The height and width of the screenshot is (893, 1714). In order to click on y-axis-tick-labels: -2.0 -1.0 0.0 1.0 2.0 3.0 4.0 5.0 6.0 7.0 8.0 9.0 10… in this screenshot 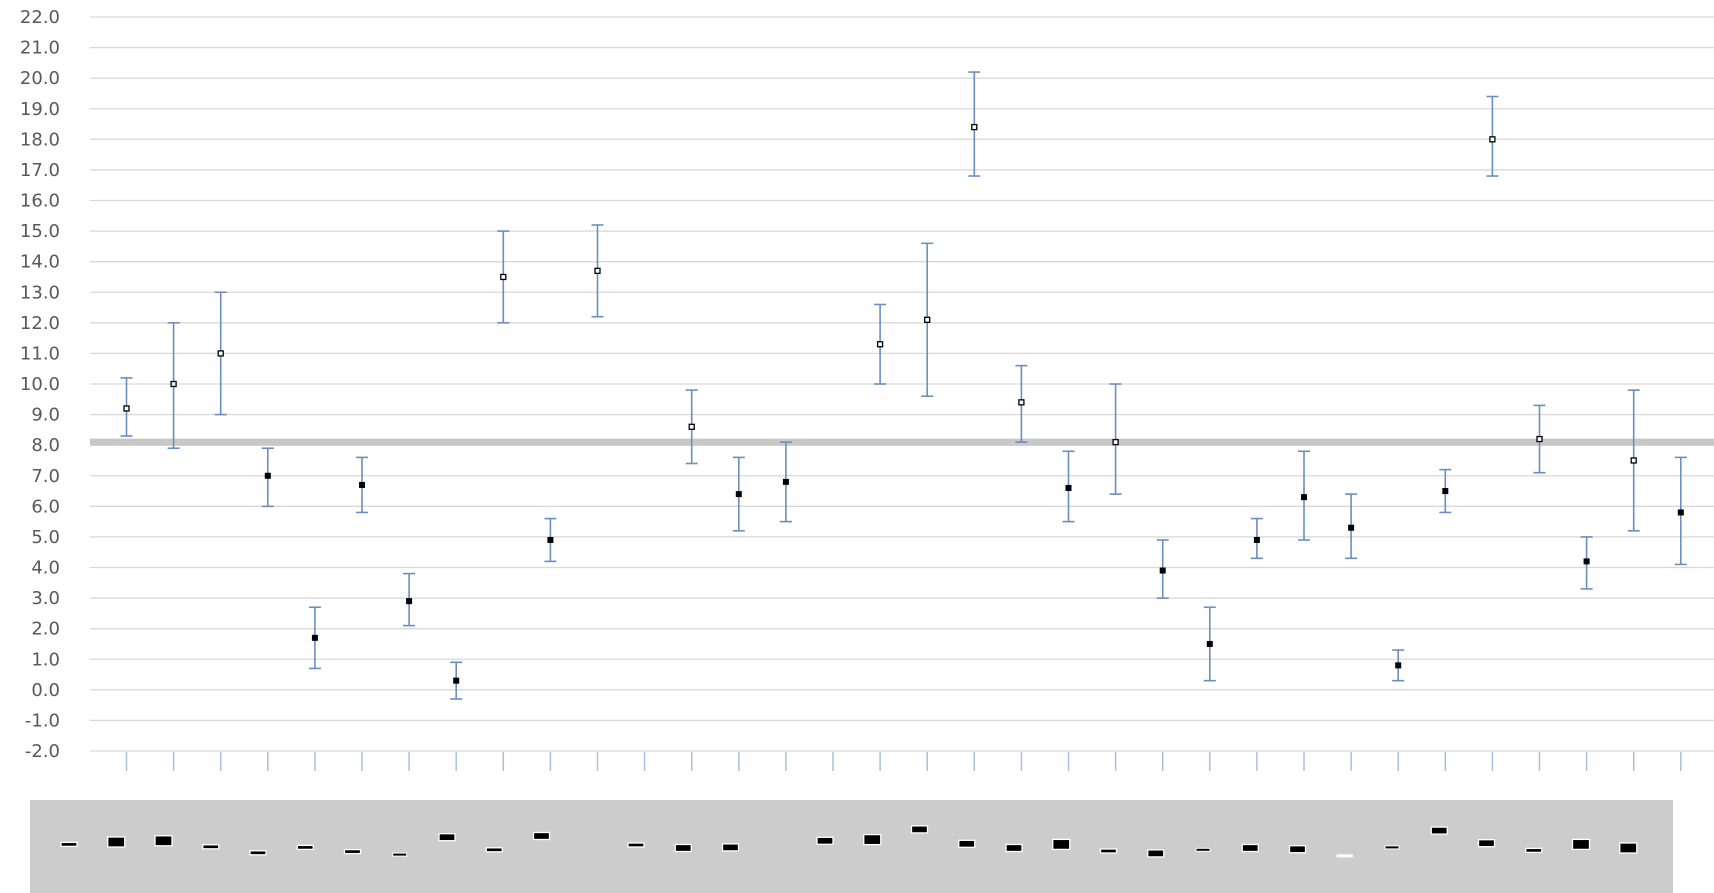, I will do `click(40, 384)`.